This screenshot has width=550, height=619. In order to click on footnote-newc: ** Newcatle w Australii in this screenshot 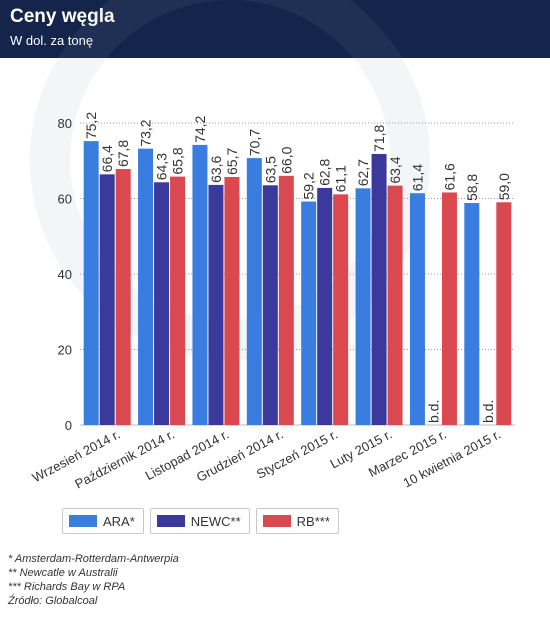, I will do `click(63, 573)`.